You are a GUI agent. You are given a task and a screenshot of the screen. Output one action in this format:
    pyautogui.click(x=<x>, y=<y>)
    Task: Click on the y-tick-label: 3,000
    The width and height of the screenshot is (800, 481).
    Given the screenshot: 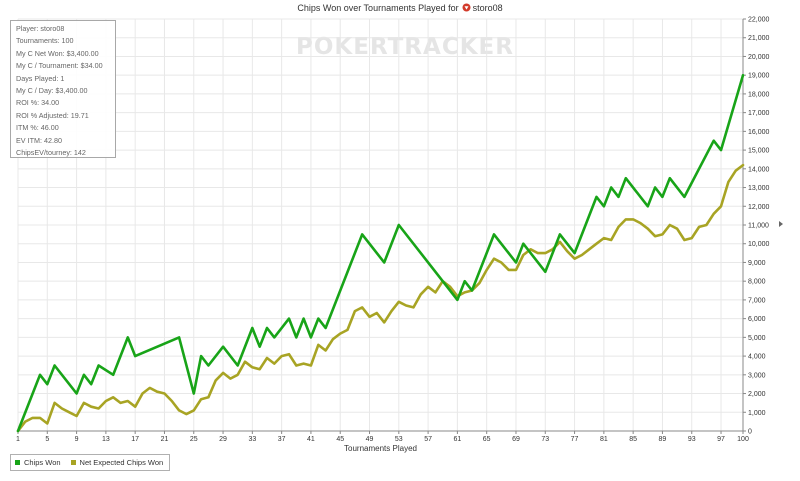 What is the action you would take?
    pyautogui.click(x=757, y=375)
    